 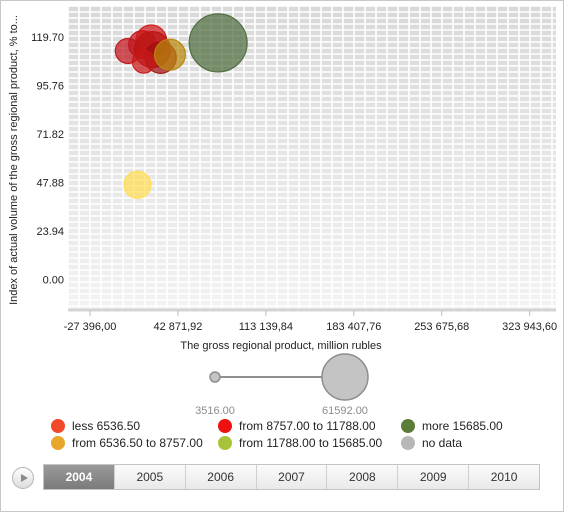 I want to click on y-tick-label: 71.82, so click(x=50, y=135).